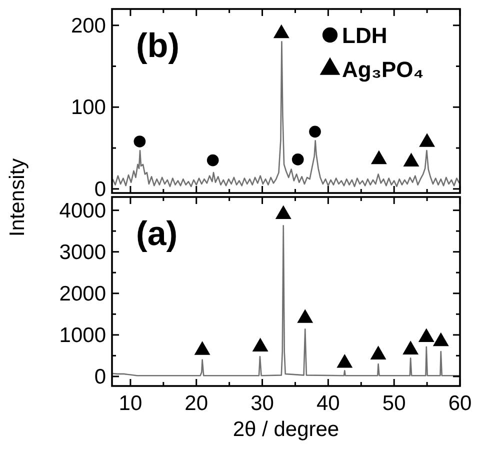 Image resolution: width=481 pixels, height=449 pixels. Describe the element at coordinates (286, 429) in the screenshot. I see `x-axis-title: 2θ / degree` at that location.